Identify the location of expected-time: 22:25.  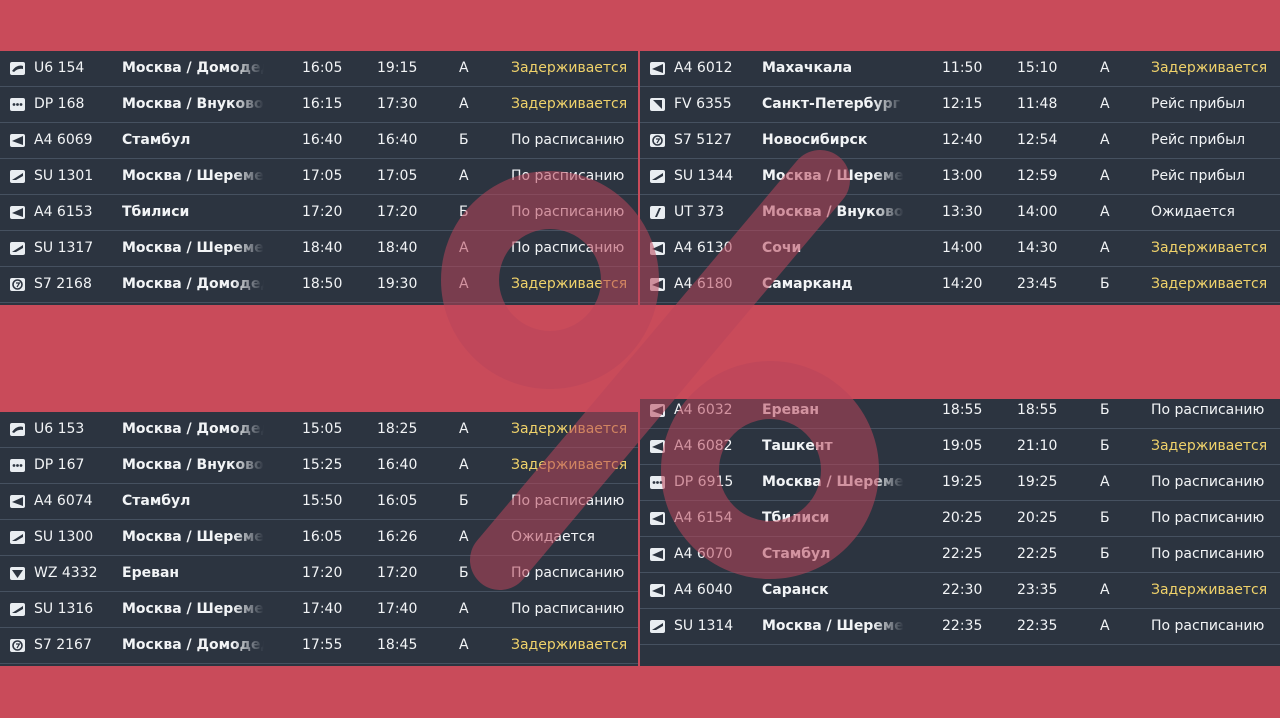
(1037, 554).